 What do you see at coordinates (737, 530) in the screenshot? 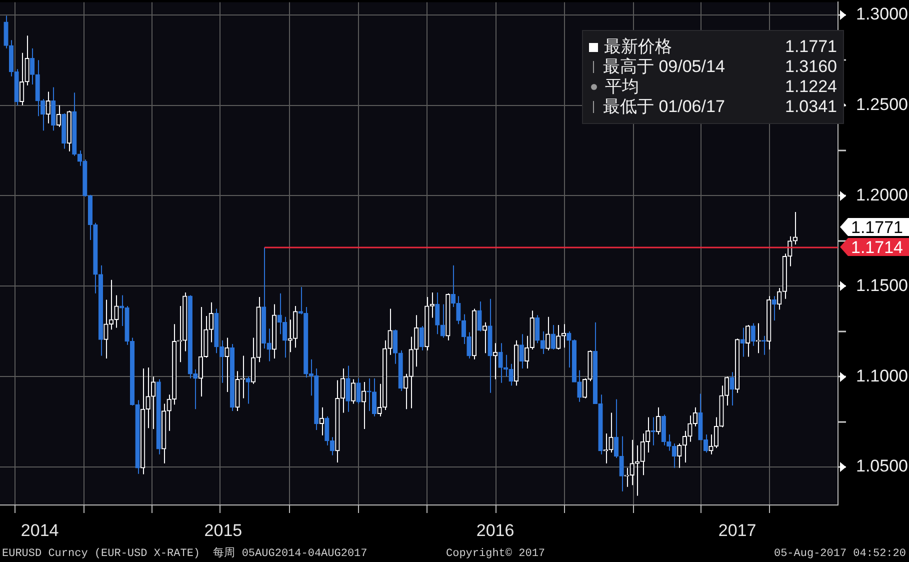
I see `x-tick-label: 2017` at bounding box center [737, 530].